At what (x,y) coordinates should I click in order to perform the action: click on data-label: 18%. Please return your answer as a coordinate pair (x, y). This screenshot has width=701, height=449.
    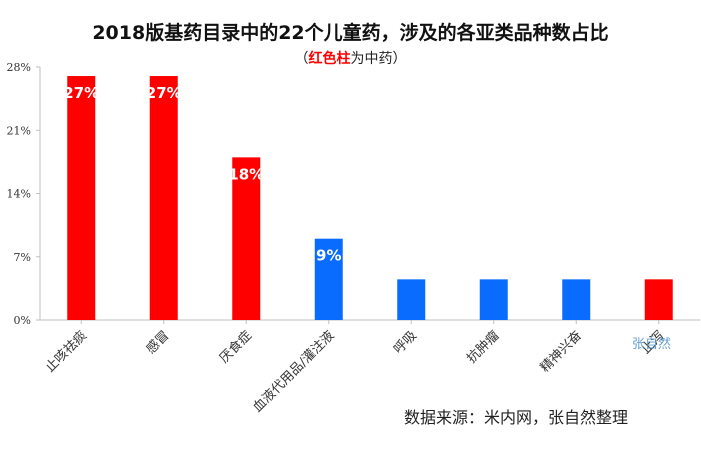
    Looking at the image, I should click on (246, 174).